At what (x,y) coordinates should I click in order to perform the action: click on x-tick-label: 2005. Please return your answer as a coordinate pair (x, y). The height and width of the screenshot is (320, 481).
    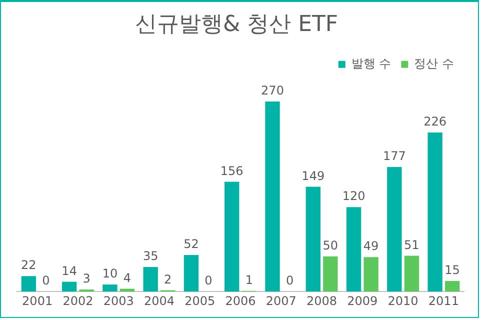
    Looking at the image, I should click on (200, 301).